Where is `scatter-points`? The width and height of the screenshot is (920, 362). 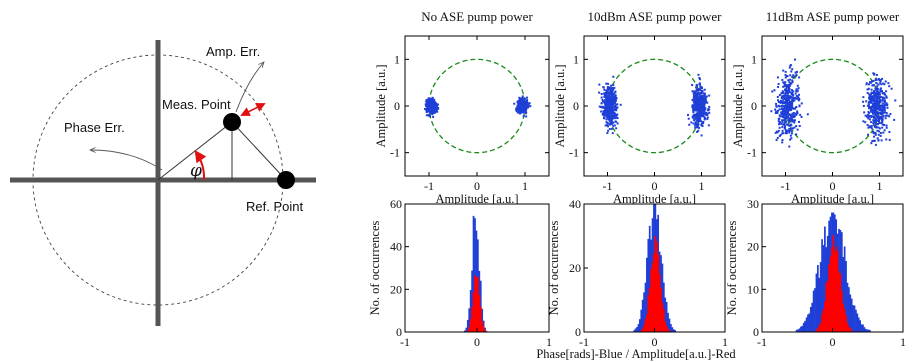
scatter-points is located at coordinates (478, 106).